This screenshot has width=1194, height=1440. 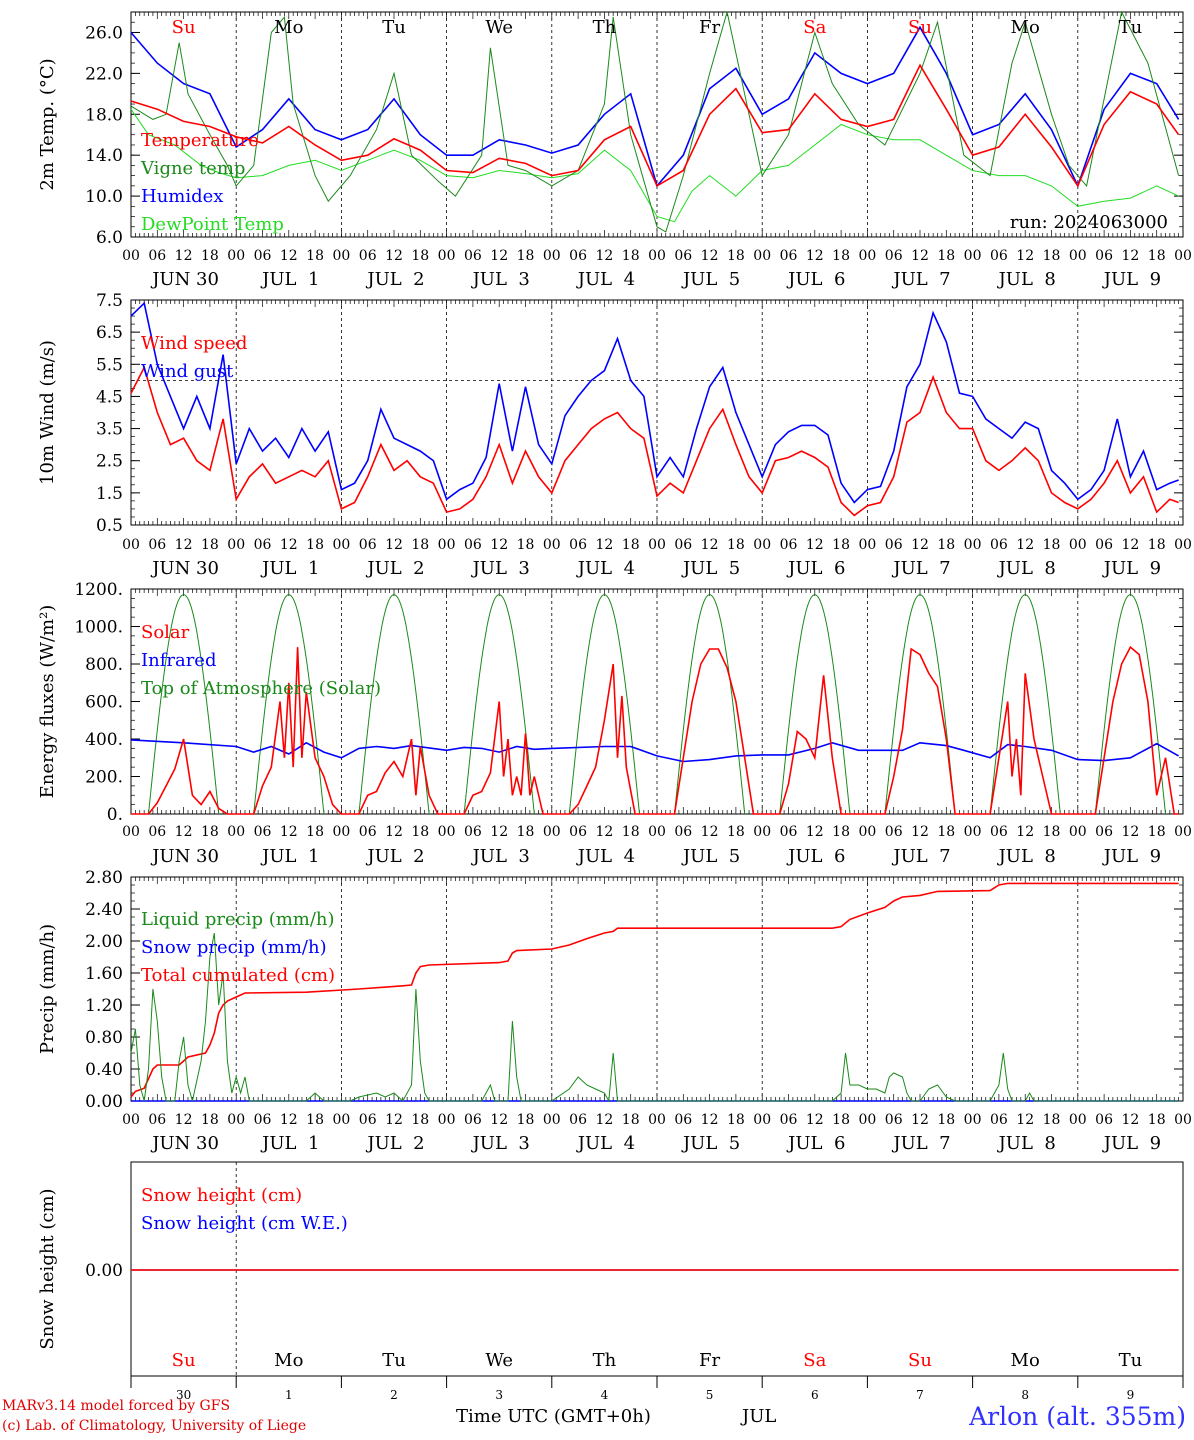 What do you see at coordinates (98, 628) in the screenshot?
I see `y-tick-label: 1000.` at bounding box center [98, 628].